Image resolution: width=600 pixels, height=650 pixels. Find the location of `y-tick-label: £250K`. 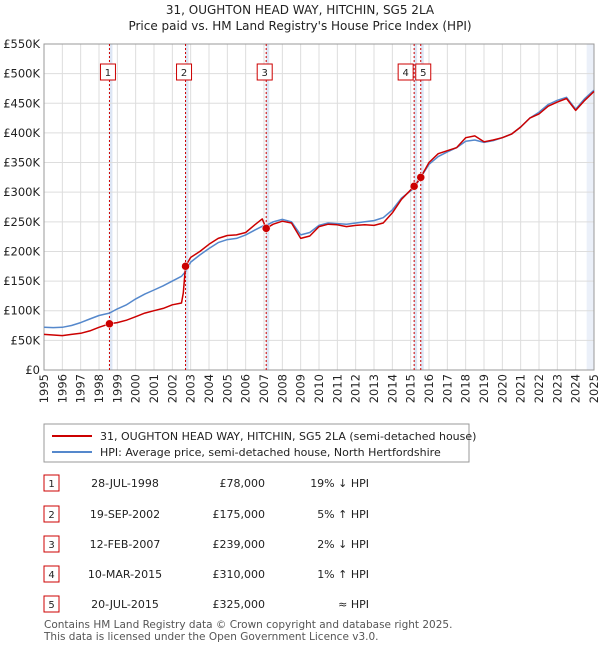

y-tick-label: £250K is located at coordinates (21, 222).